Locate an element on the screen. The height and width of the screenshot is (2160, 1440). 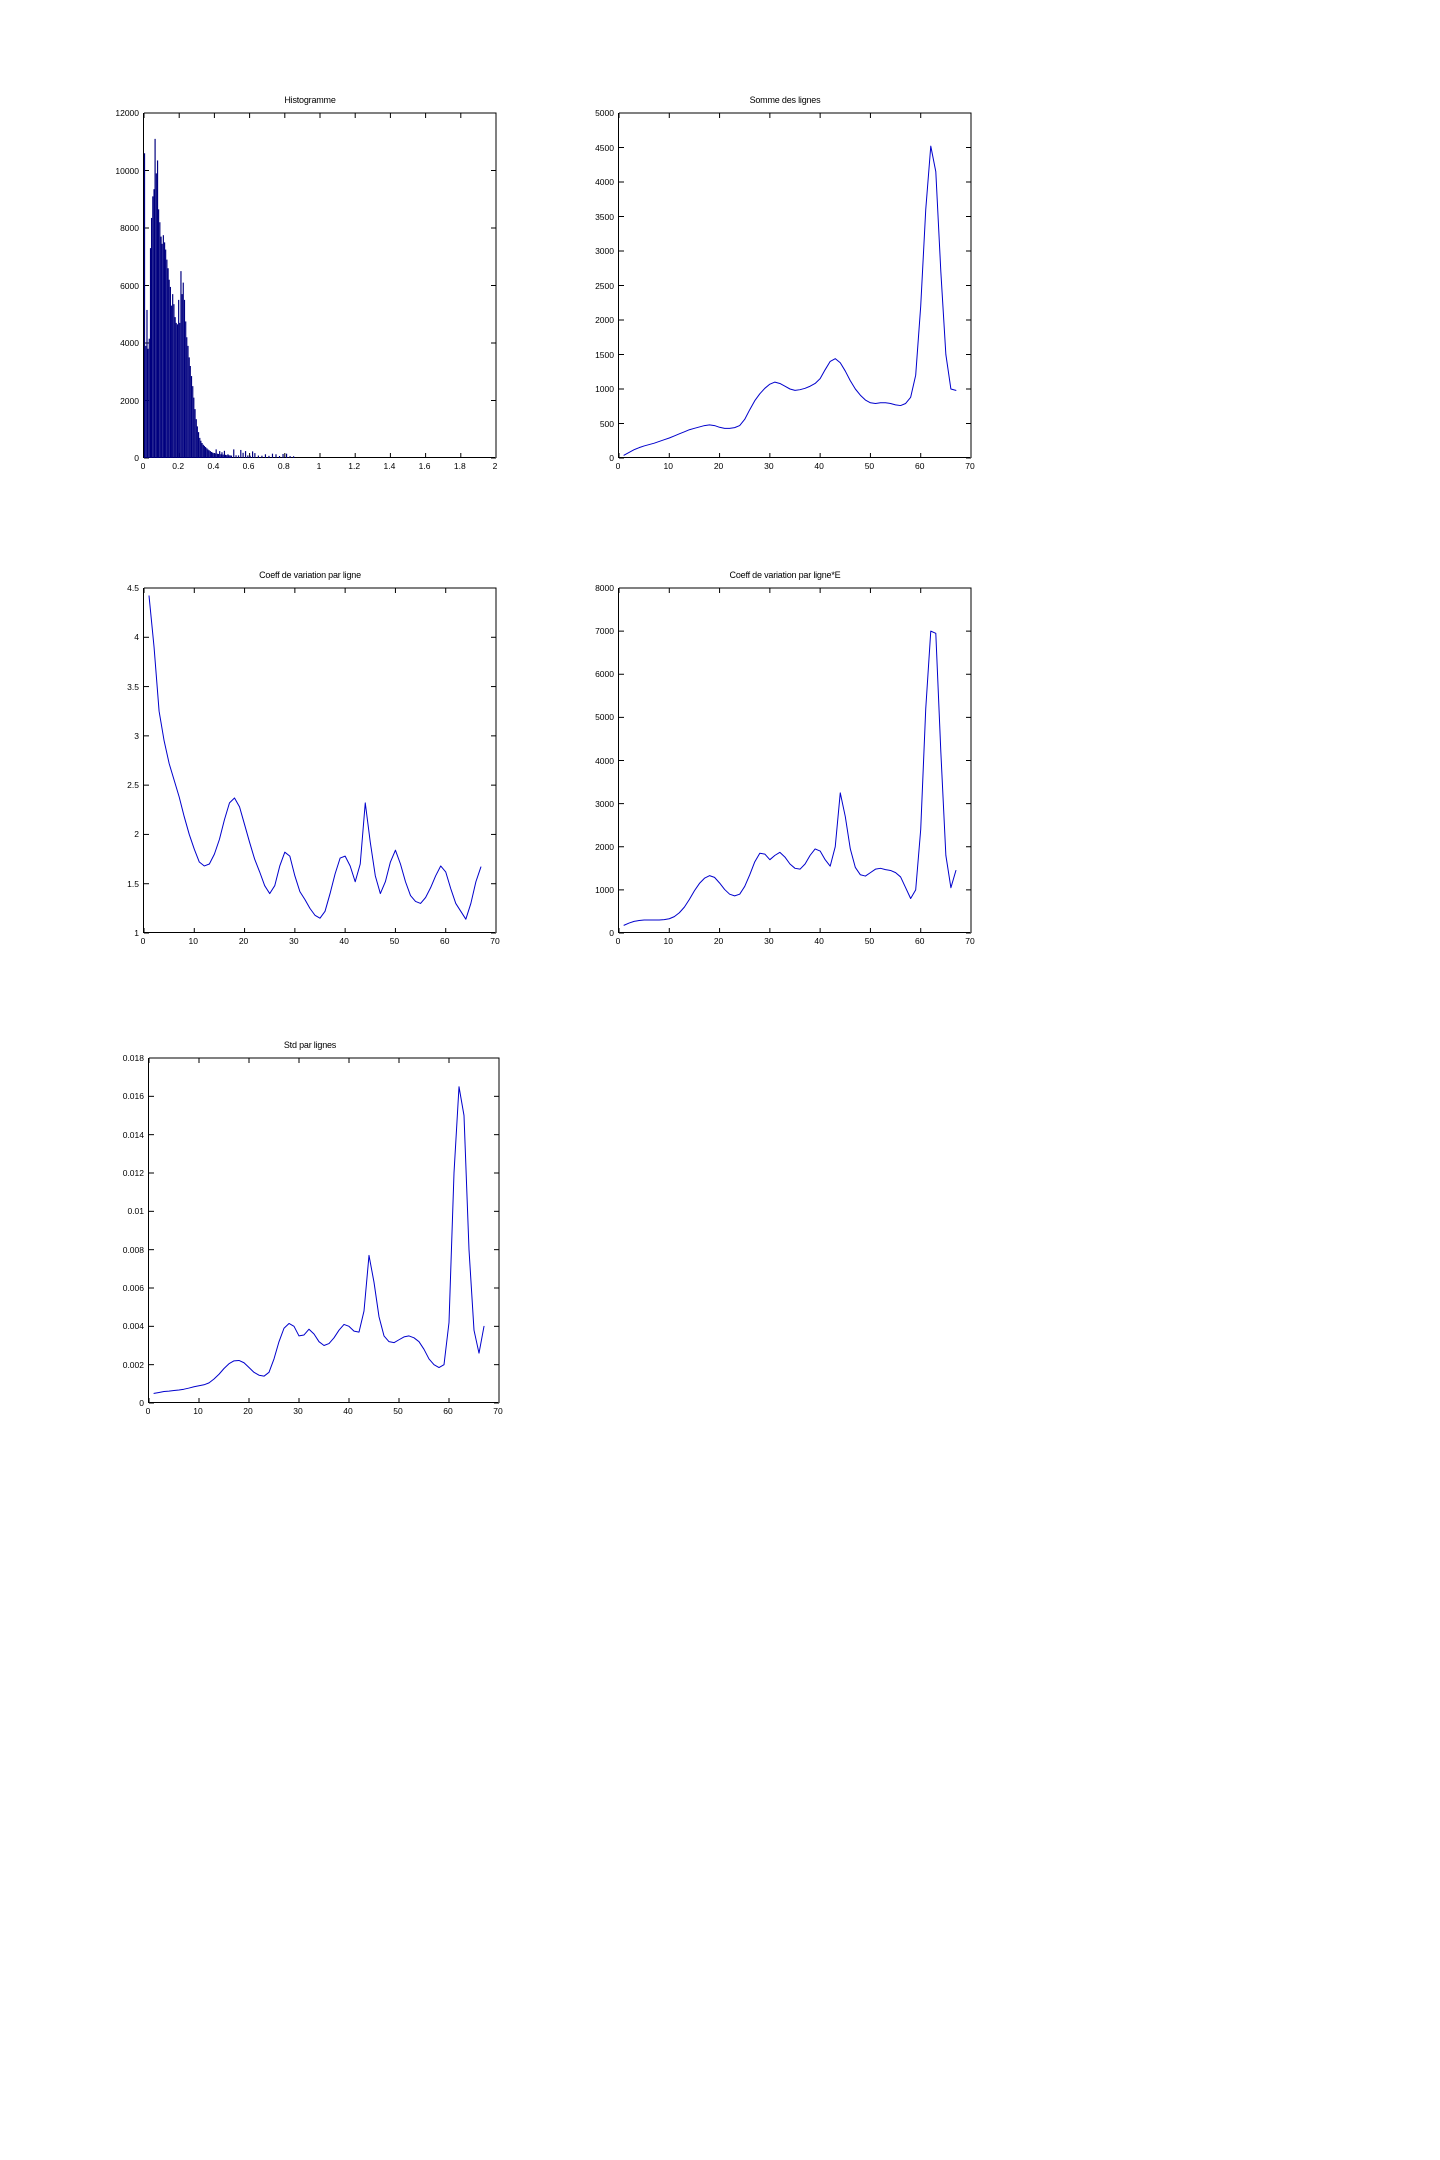
x-tick-label: 0.6 is located at coordinates (248, 466).